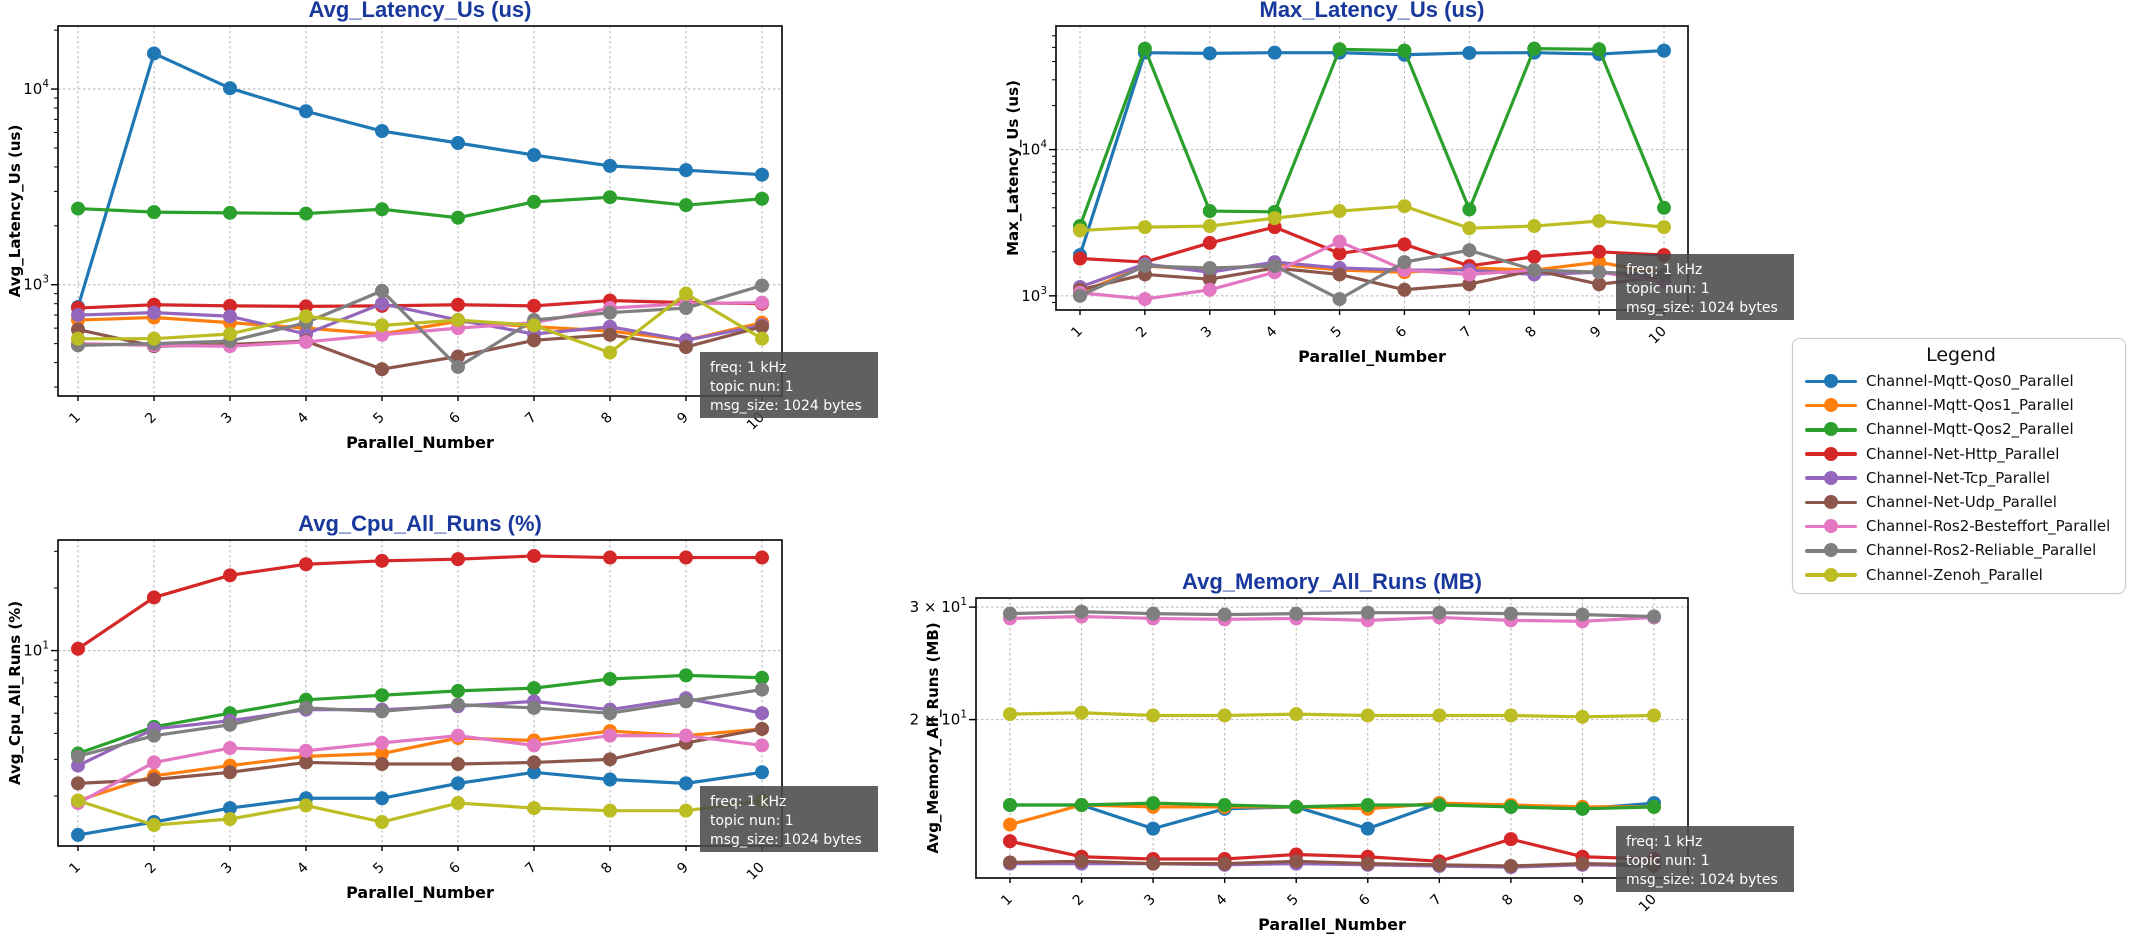  Describe the element at coordinates (1961, 526) in the screenshot. I see `legend-entry: Channel-Ros2-Besteffort_Parallel` at that location.